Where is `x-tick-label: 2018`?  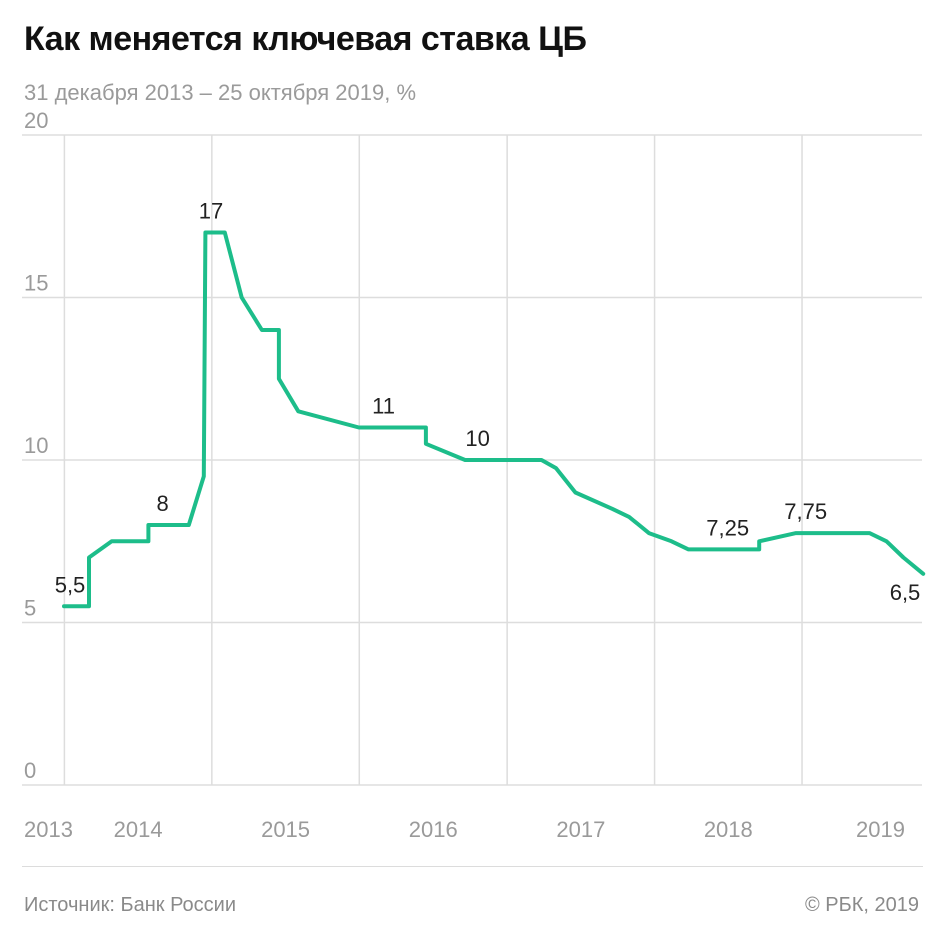
x-tick-label: 2018 is located at coordinates (728, 829).